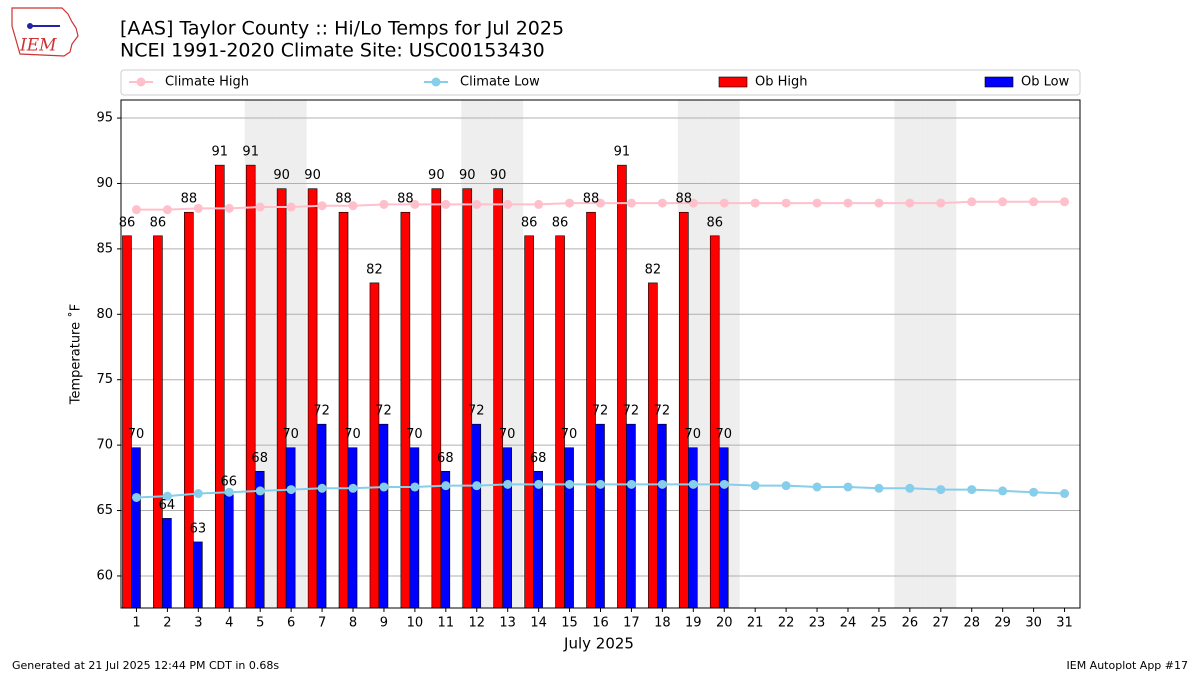 This screenshot has height=675, width=1200. I want to click on y-tick-label: 90, so click(104, 183).